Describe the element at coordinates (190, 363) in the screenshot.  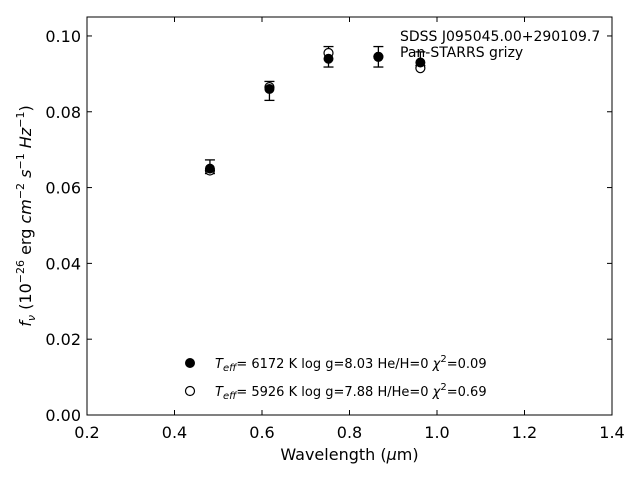
I see `legend-marker-filled` at that location.